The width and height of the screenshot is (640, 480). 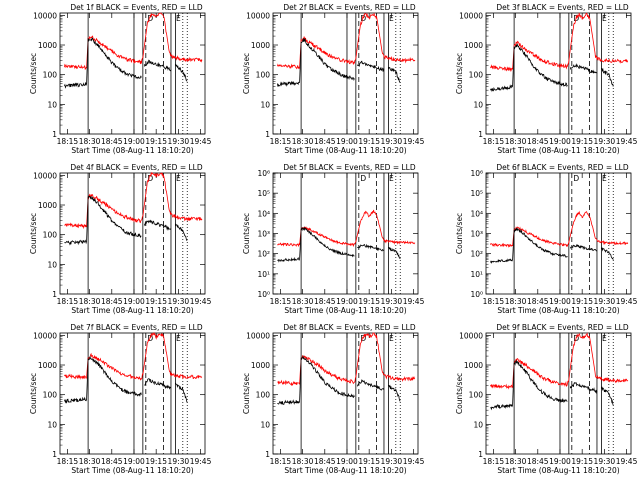 I want to click on region-label: D, so click(x=363, y=178).